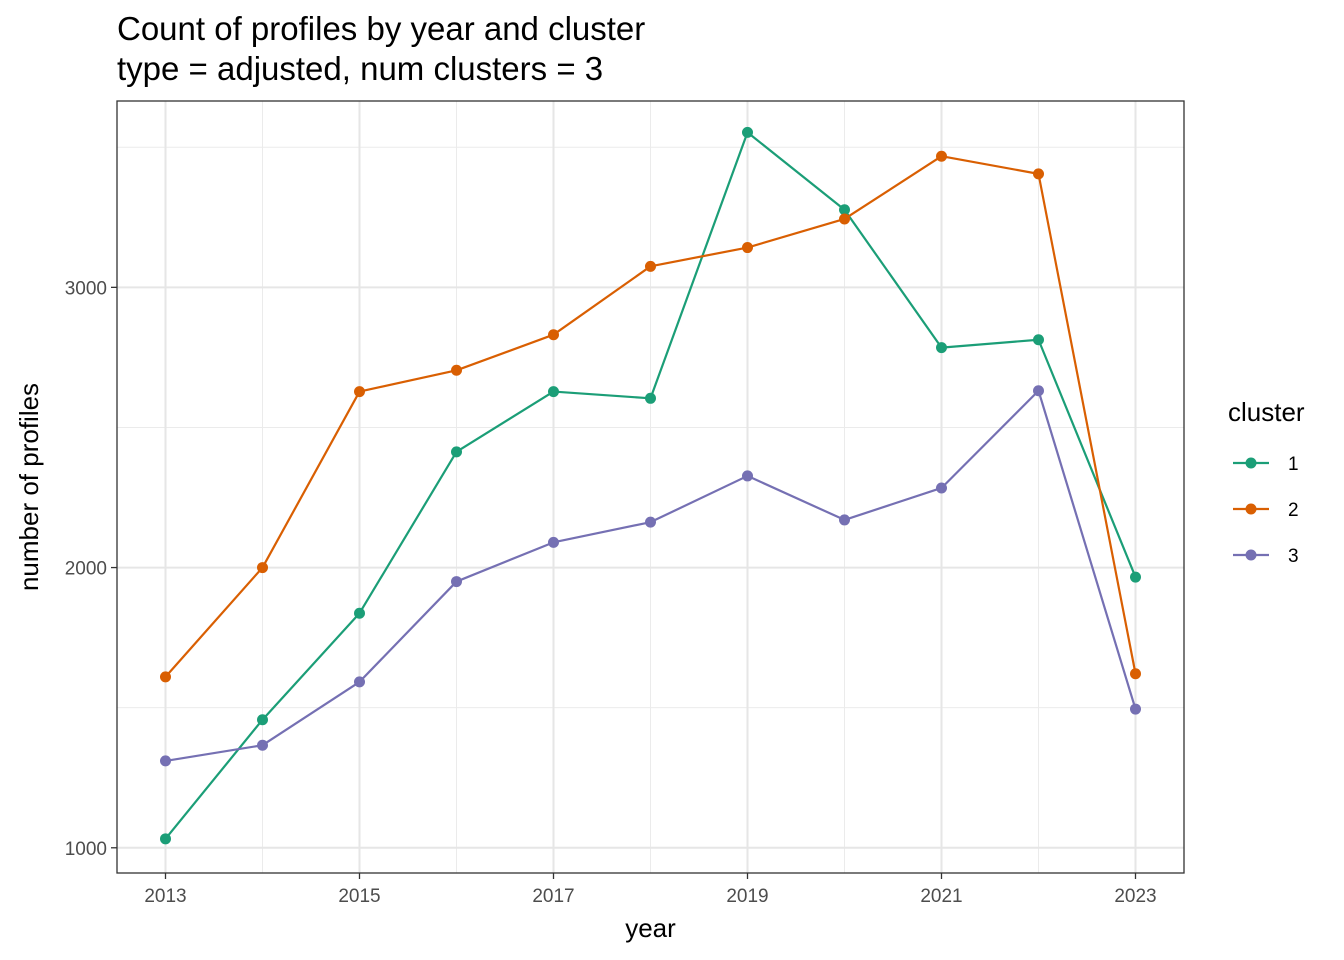 This screenshot has height=960, width=1344. Describe the element at coordinates (381, 28) in the screenshot. I see `chart-title: Count of profiles by year and cluster` at that location.